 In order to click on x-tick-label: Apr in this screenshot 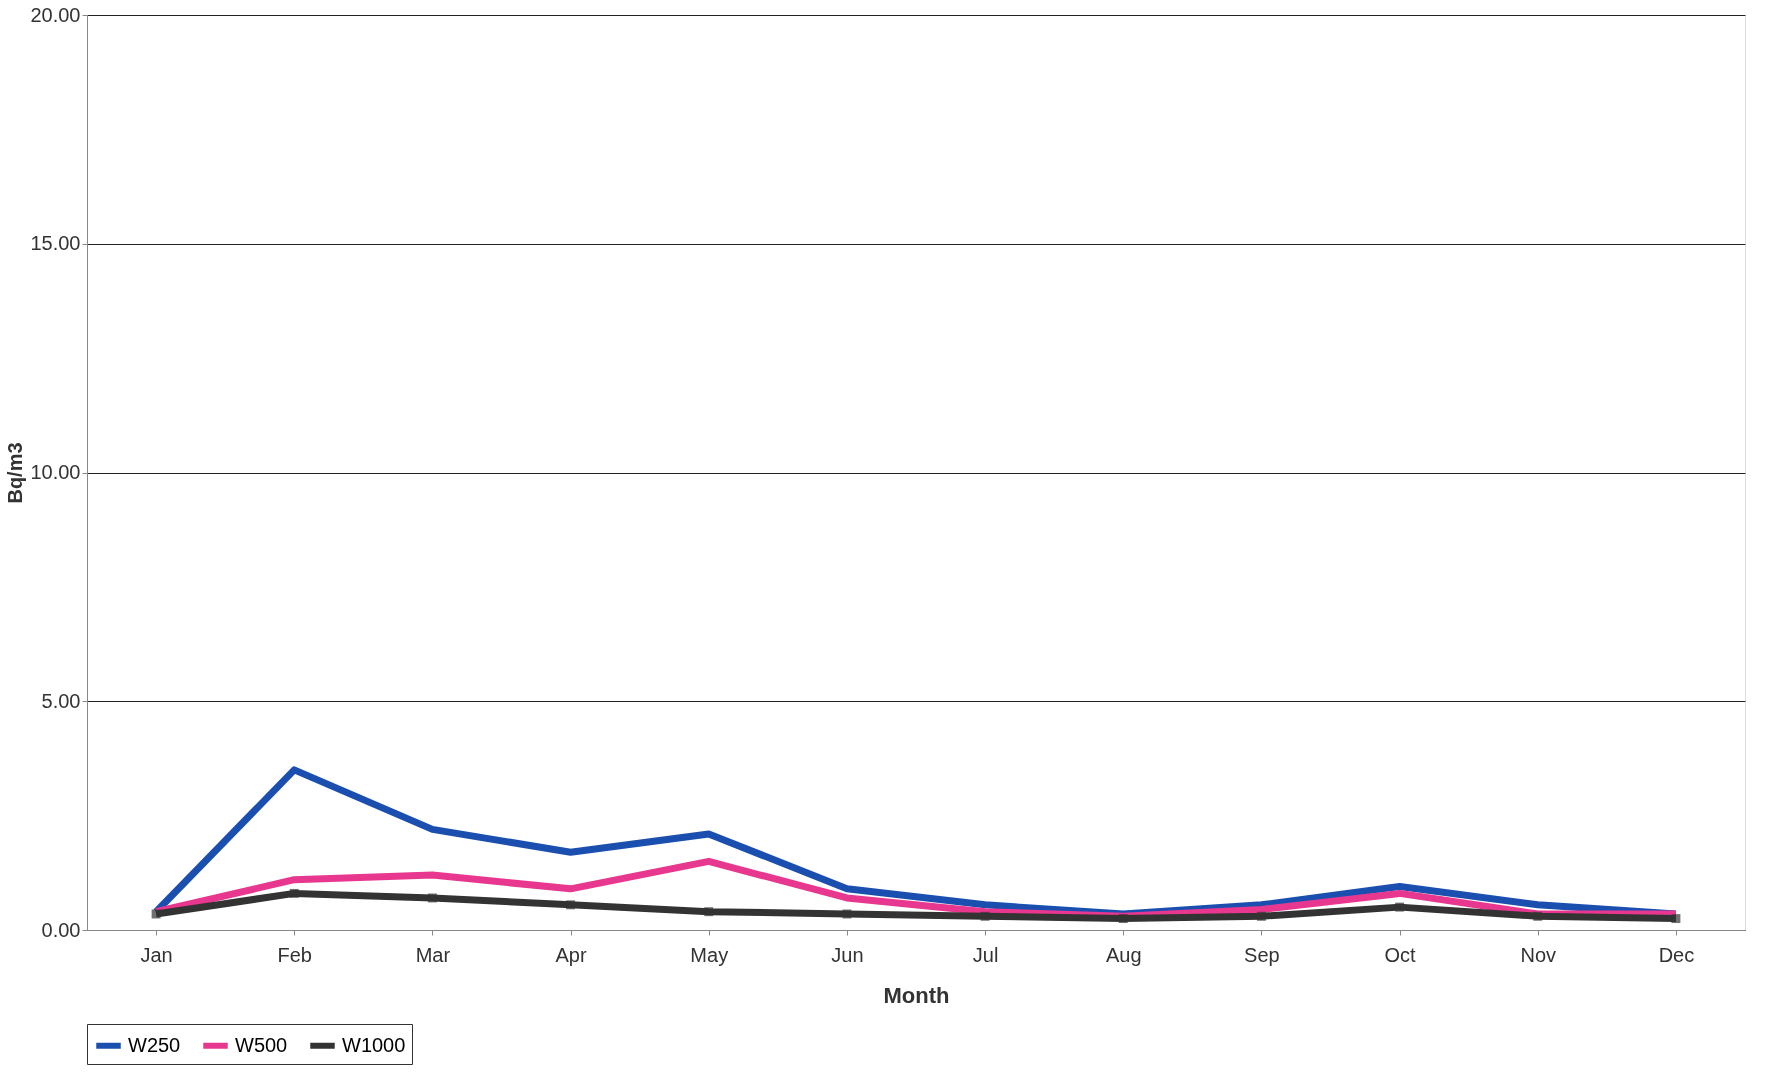, I will do `click(571, 954)`.